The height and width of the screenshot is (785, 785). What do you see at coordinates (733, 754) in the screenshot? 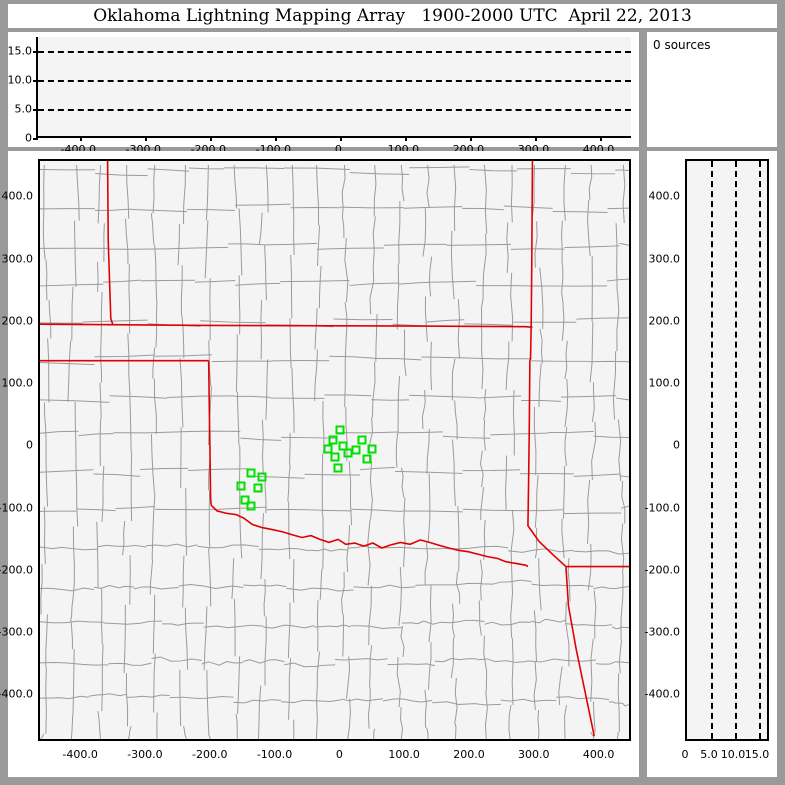
I see `x-axis-label: 10.0` at bounding box center [733, 754].